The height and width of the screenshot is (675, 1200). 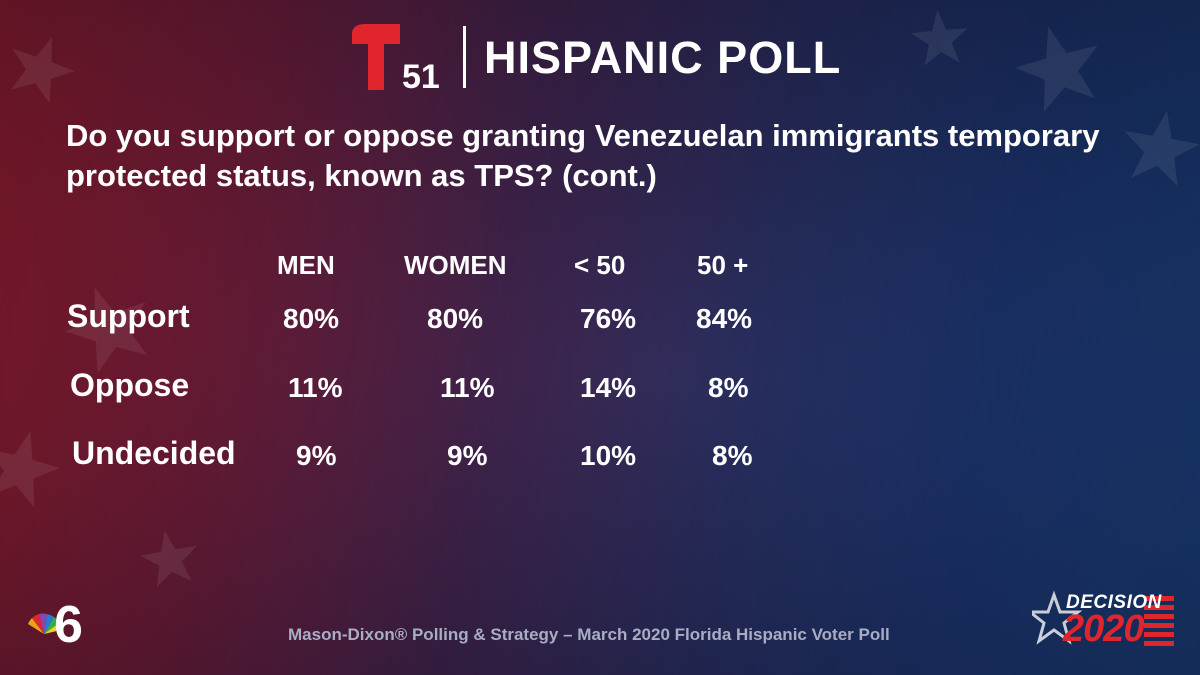 What do you see at coordinates (1114, 602) in the screenshot?
I see `decision-word: DECISION` at bounding box center [1114, 602].